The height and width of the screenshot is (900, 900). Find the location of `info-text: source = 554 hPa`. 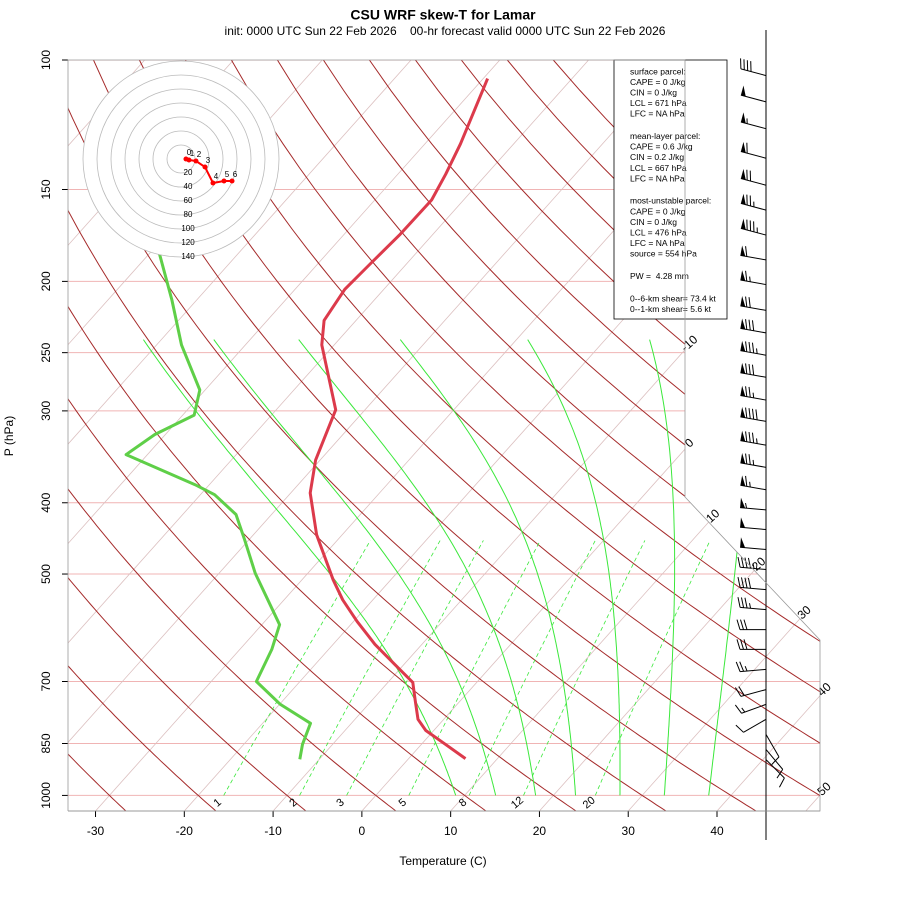

info-text: source = 554 hPa is located at coordinates (663, 254).